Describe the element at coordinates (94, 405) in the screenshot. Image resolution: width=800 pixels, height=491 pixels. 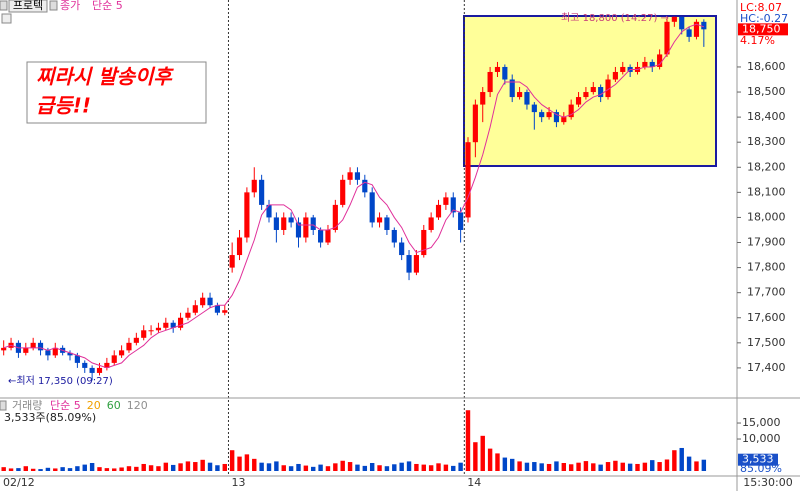
I see `legend-entry: 20` at that location.